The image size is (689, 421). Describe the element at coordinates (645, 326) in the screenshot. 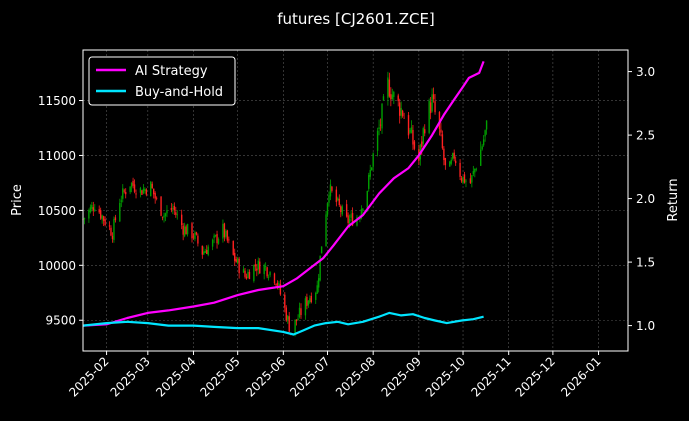

I see `y-right-tick-label: 1.0` at that location.